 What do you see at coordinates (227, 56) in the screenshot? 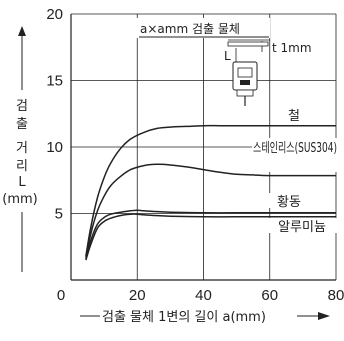
I see `inset-axis-mark: L` at bounding box center [227, 56].